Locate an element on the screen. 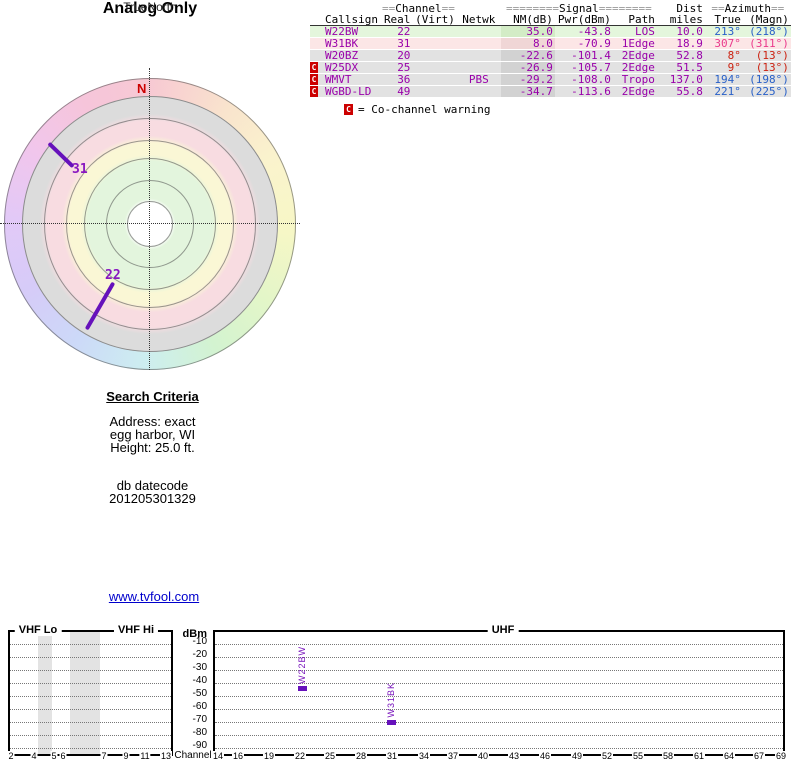  power-cell: -105.7 is located at coordinates (591, 67).